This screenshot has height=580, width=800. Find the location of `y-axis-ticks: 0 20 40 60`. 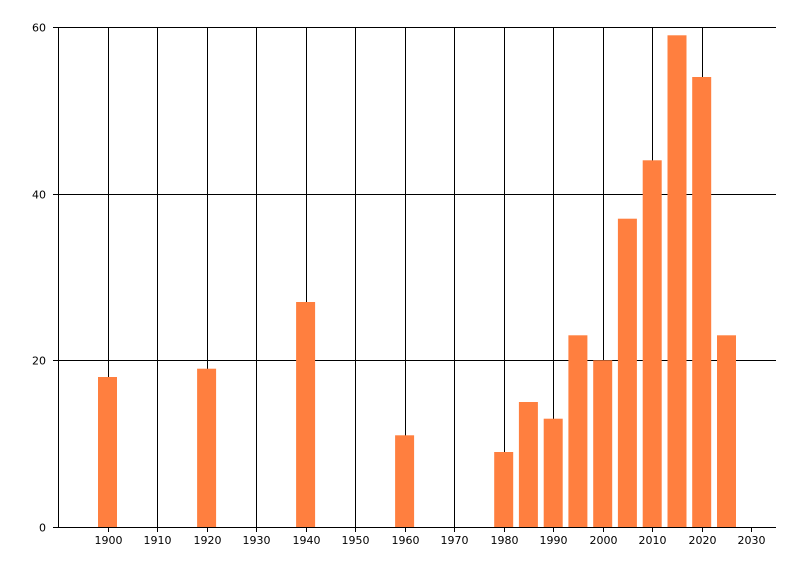

y-axis-ticks: 0 20 40 60 is located at coordinates (45, 278).